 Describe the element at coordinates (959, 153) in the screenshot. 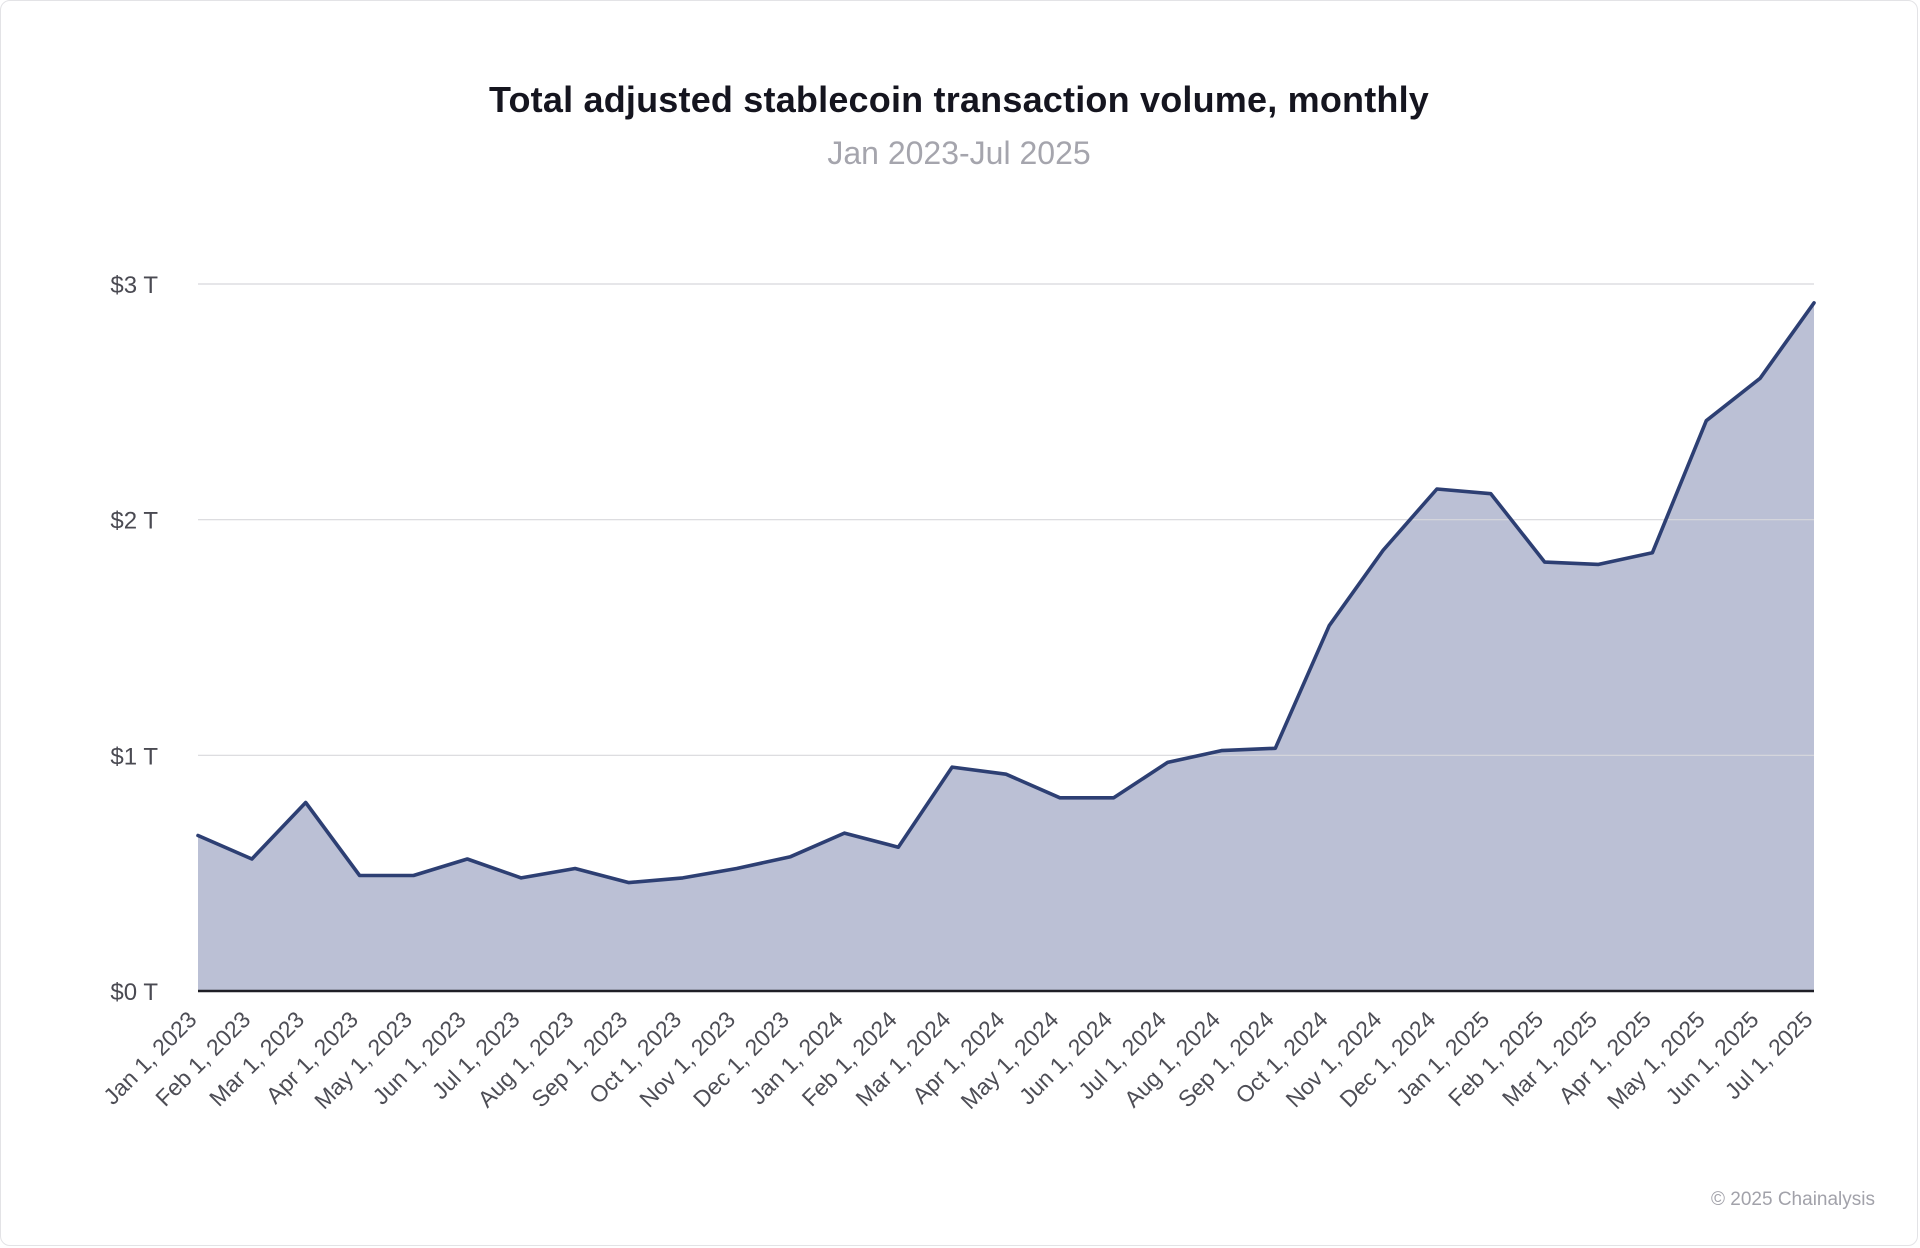

I see `chart-subtitle: Jan 2023-Jul 2025` at that location.